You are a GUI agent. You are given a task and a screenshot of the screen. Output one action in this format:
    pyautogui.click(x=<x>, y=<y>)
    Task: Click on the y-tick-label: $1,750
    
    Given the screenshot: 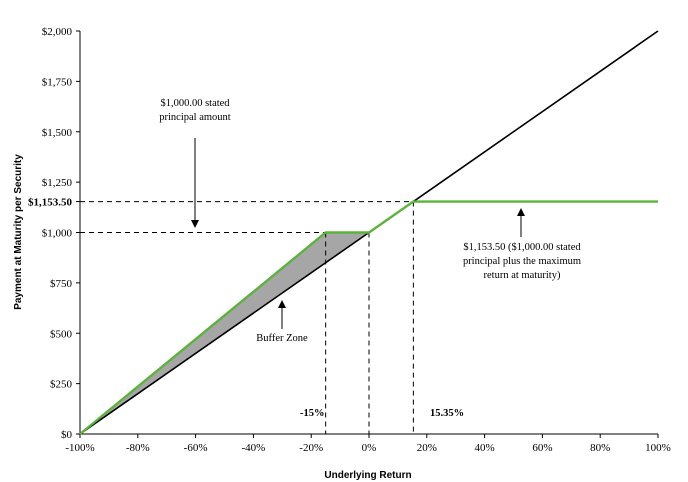 What is the action you would take?
    pyautogui.click(x=57, y=82)
    